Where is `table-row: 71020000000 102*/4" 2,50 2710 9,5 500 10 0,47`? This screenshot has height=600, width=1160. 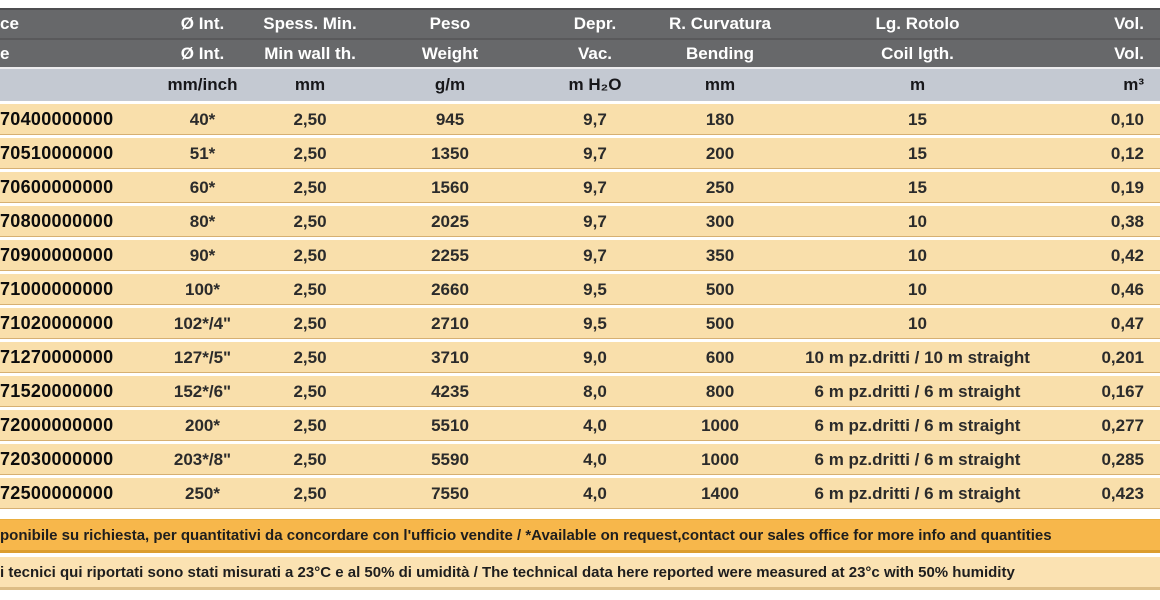 table-row: 71020000000 102*/4" 2,50 2710 9,5 500 10 0,47 is located at coordinates (580, 325).